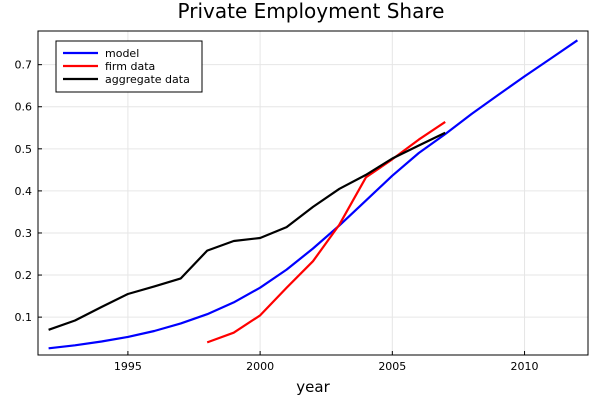 The height and width of the screenshot is (400, 600). Describe the element at coordinates (130, 66) in the screenshot. I see `legend-label-firm-data: firm data` at that location.